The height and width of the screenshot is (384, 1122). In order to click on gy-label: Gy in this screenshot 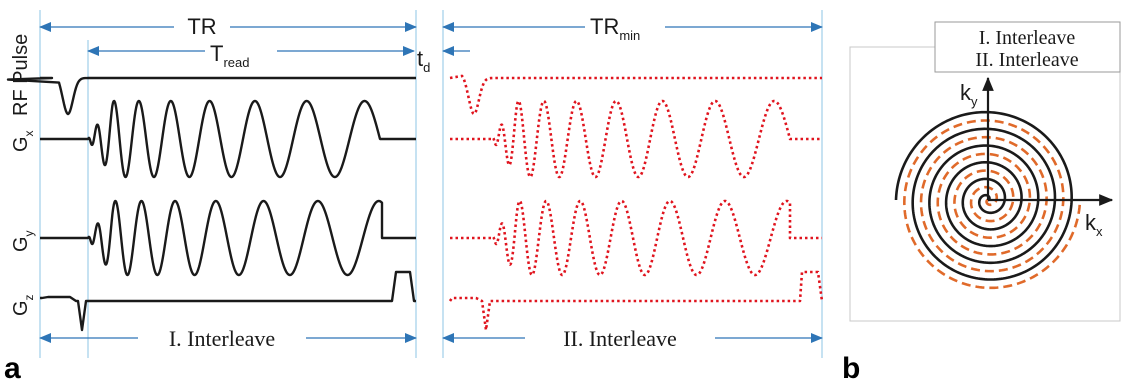, I will do `click(23, 241)`.